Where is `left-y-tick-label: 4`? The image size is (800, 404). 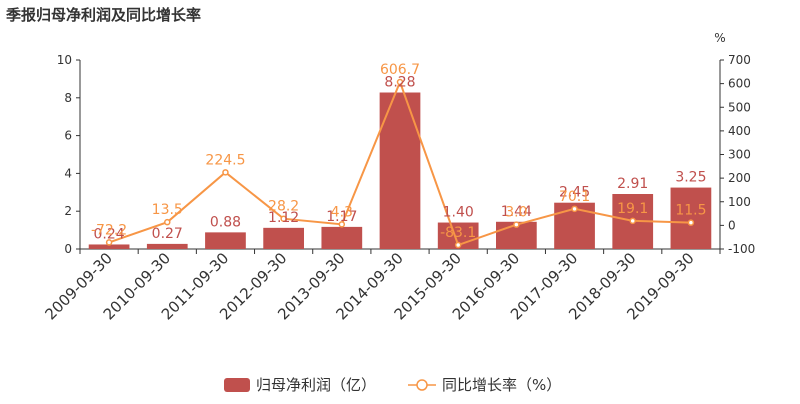
left-y-tick-label: 4 is located at coordinates (68, 173).